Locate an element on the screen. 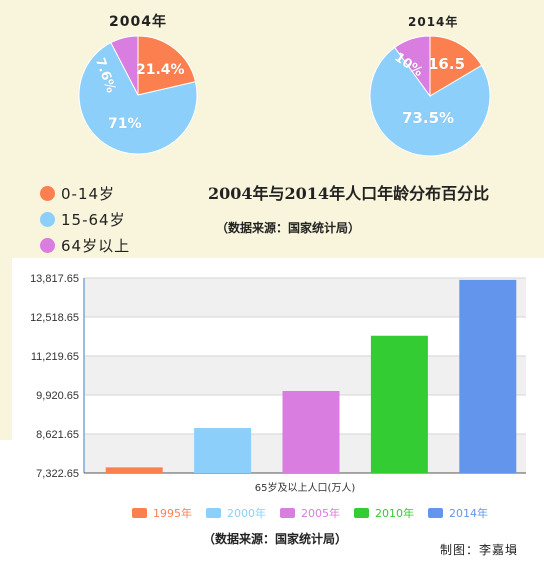  y-tick-label: 13,817.65 is located at coordinates (54, 279).